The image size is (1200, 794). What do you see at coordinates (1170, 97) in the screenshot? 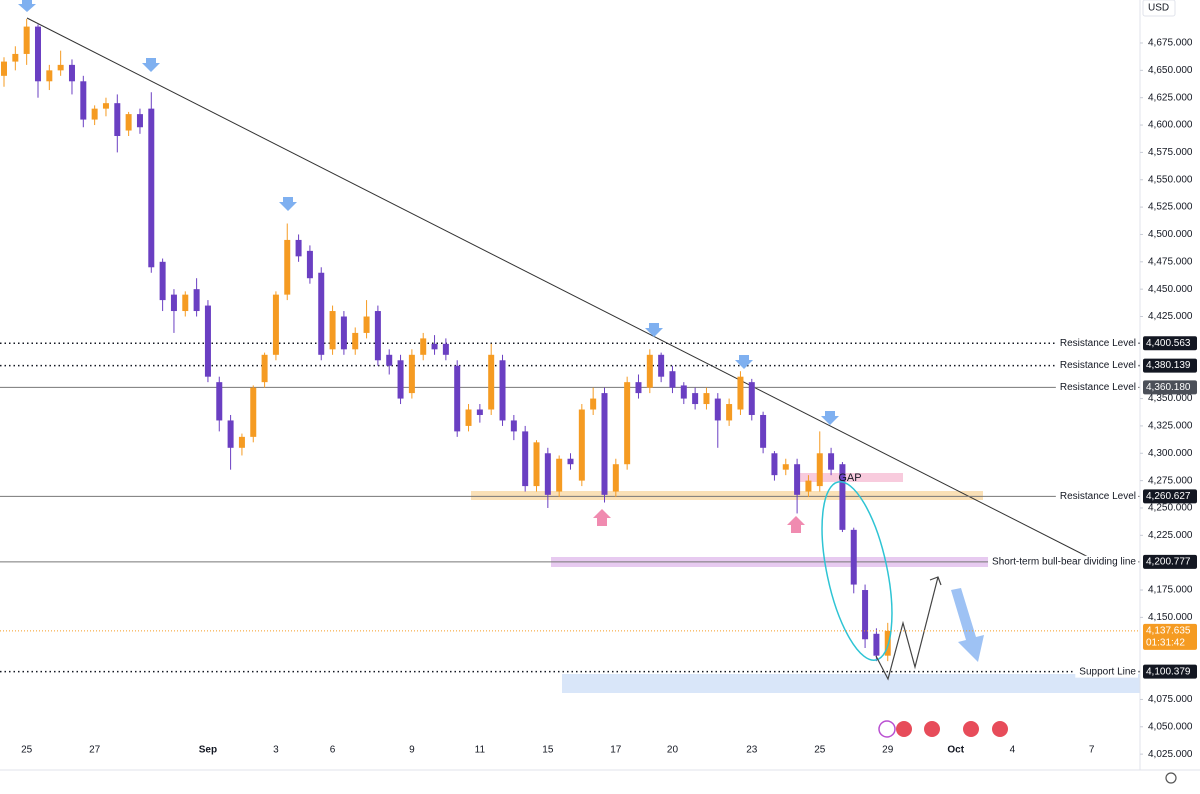
I see `y-tick-label: 4,625.000` at bounding box center [1170, 97].